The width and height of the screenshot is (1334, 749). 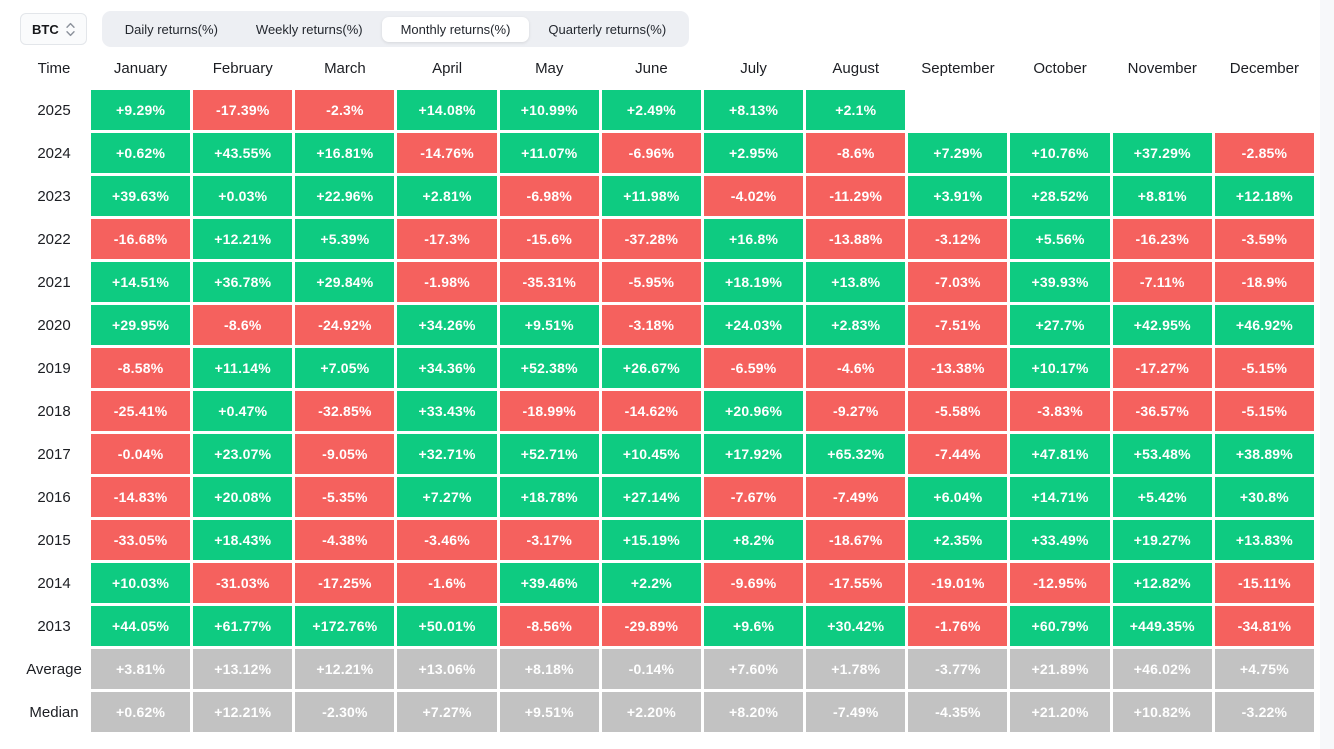 What do you see at coordinates (1162, 669) in the screenshot?
I see `return-cell: +46.02%` at bounding box center [1162, 669].